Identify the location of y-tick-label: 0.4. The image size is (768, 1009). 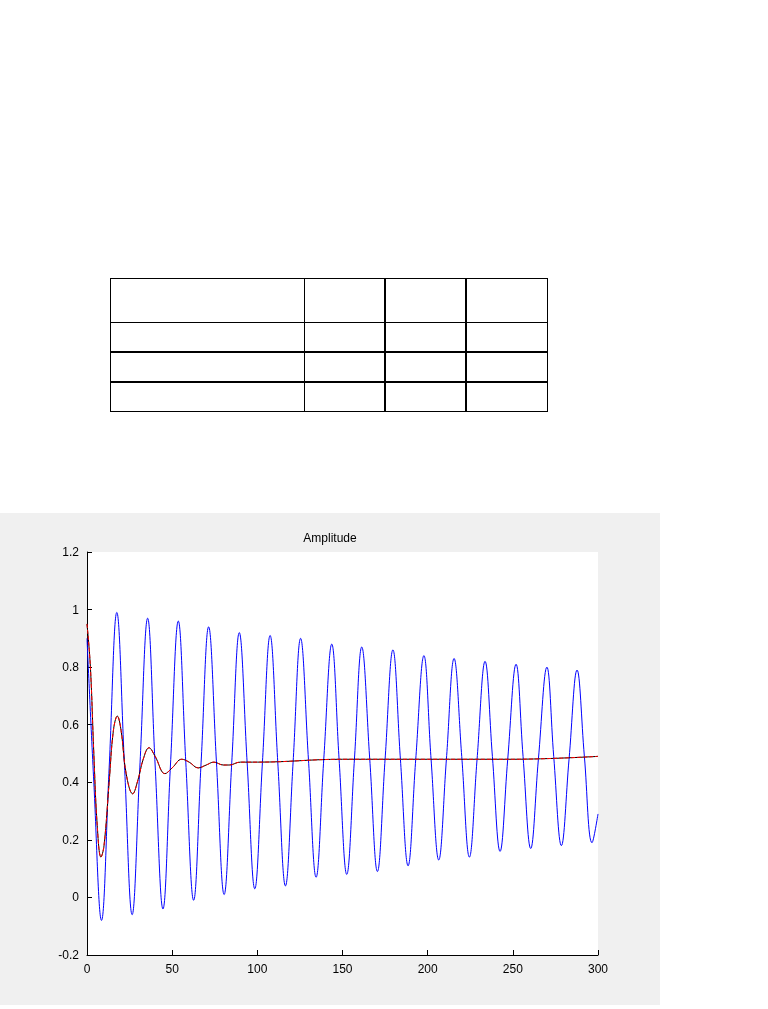
(71, 782).